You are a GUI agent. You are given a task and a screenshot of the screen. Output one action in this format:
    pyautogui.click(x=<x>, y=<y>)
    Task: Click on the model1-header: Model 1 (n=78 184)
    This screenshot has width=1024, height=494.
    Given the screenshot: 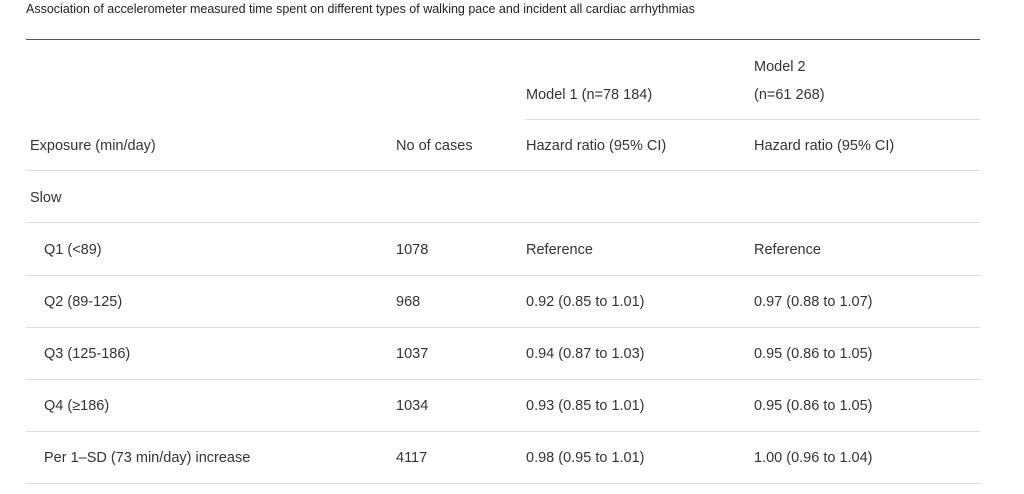 What is the action you would take?
    pyautogui.click(x=589, y=95)
    